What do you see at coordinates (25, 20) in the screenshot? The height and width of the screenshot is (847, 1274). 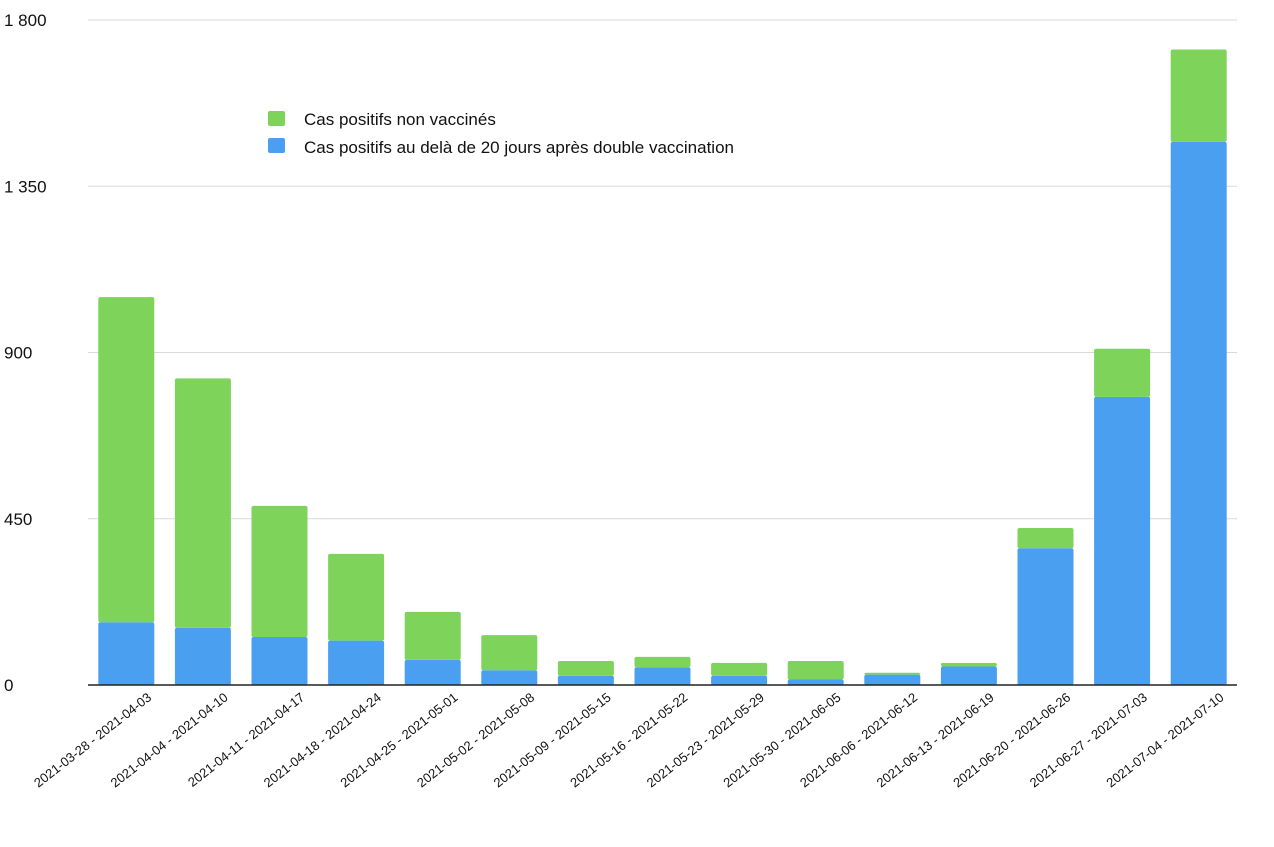 I see `y-tick-label: 1 800` at bounding box center [25, 20].